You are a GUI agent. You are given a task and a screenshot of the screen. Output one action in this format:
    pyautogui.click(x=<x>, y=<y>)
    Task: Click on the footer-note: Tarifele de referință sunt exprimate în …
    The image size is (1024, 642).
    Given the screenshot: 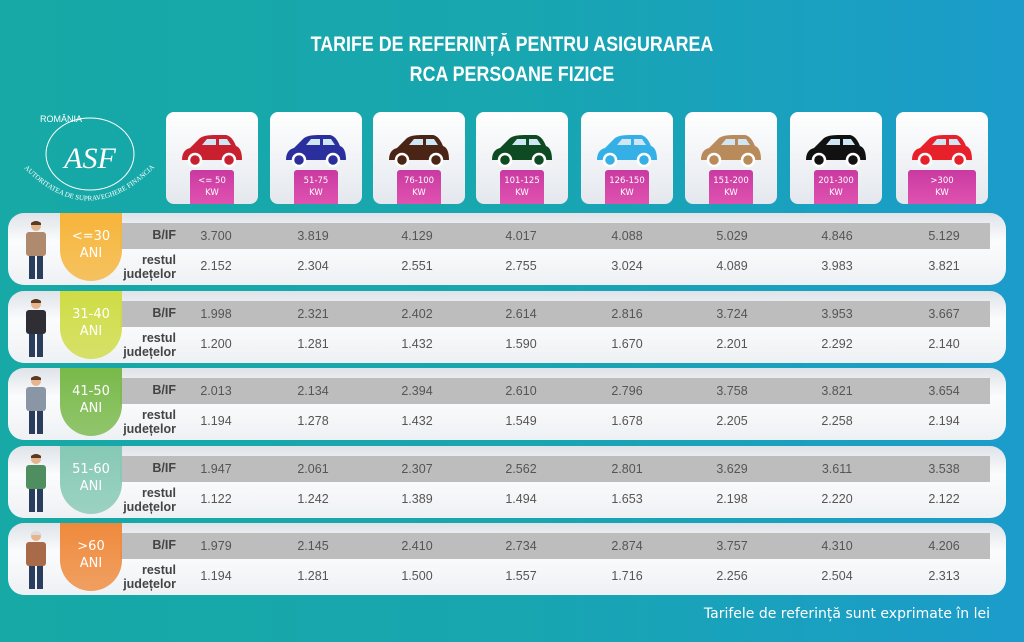 What is the action you would take?
    pyautogui.click(x=846, y=614)
    